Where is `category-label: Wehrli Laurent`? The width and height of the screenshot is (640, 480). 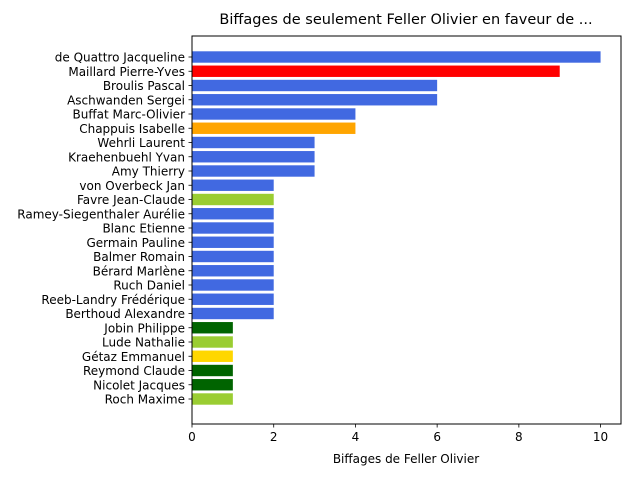
category-label: Wehrli Laurent is located at coordinates (141, 143).